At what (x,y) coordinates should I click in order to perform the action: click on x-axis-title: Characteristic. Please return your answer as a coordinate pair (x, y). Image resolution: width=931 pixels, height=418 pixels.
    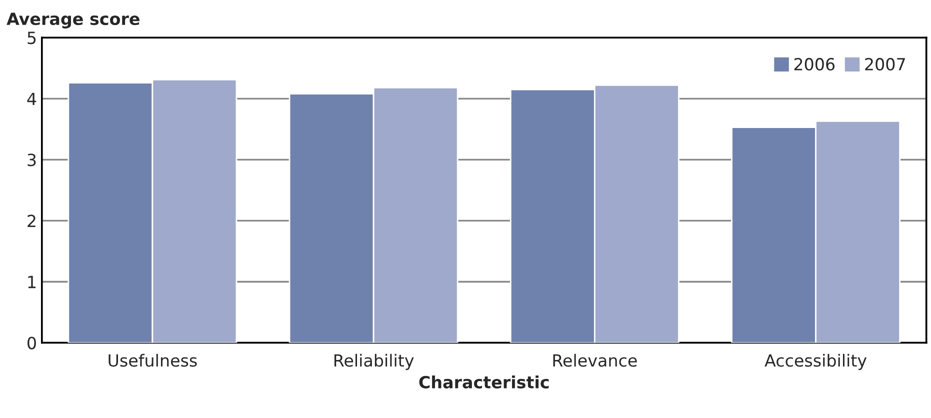
    Looking at the image, I should click on (484, 382).